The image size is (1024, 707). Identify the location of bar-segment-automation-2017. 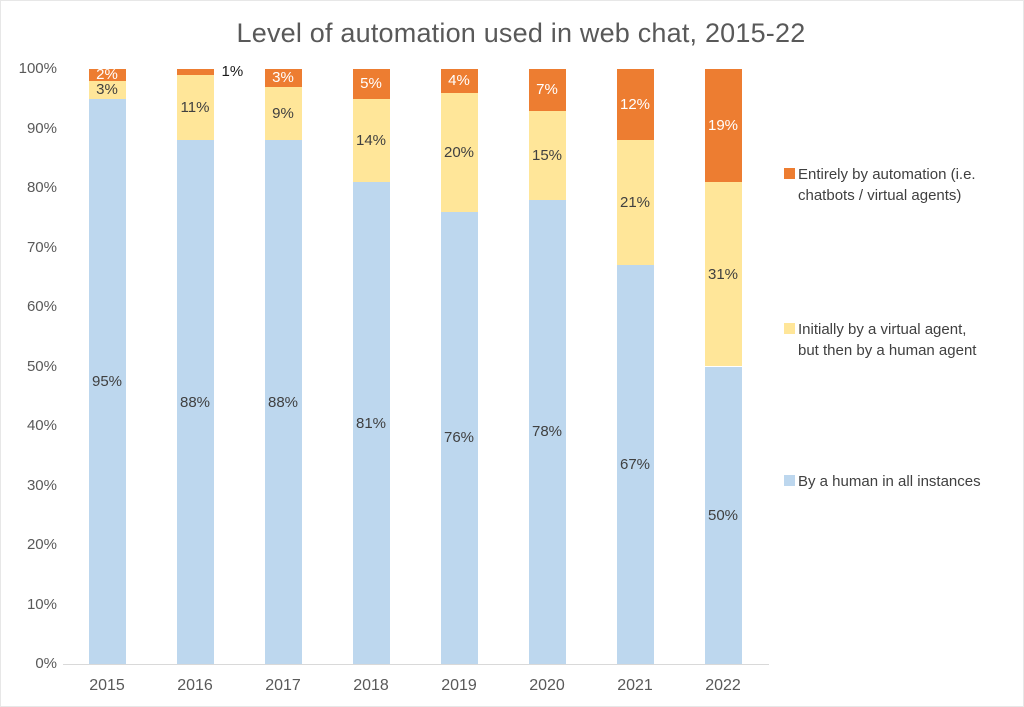
(283, 78).